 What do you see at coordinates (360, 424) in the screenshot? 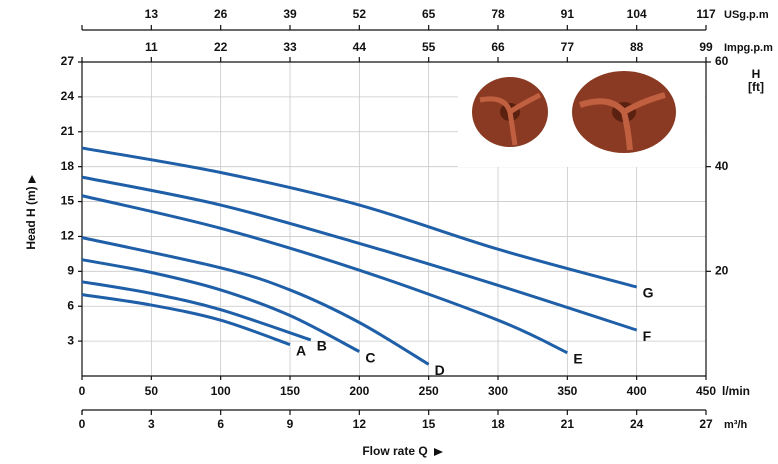
I see `secondary-tick-label: 12` at bounding box center [360, 424].